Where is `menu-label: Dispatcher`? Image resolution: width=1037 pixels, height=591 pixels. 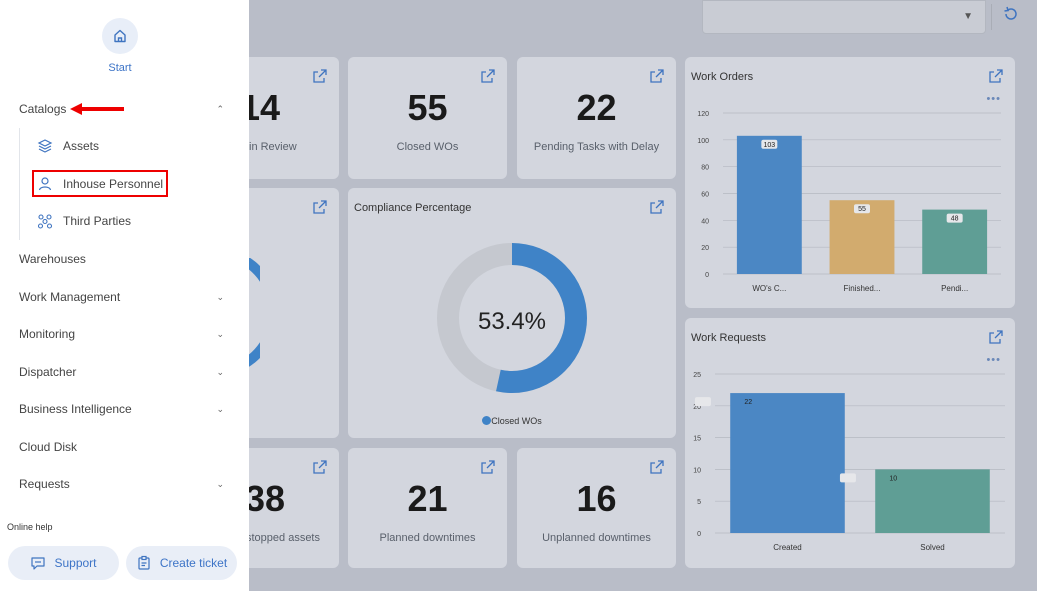 menu-label: Dispatcher is located at coordinates (48, 372).